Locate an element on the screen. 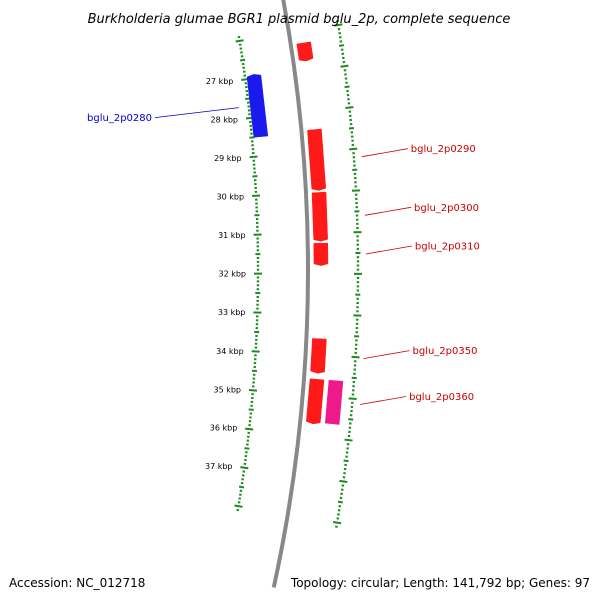  kbp-label: 35 kbp is located at coordinates (227, 389).